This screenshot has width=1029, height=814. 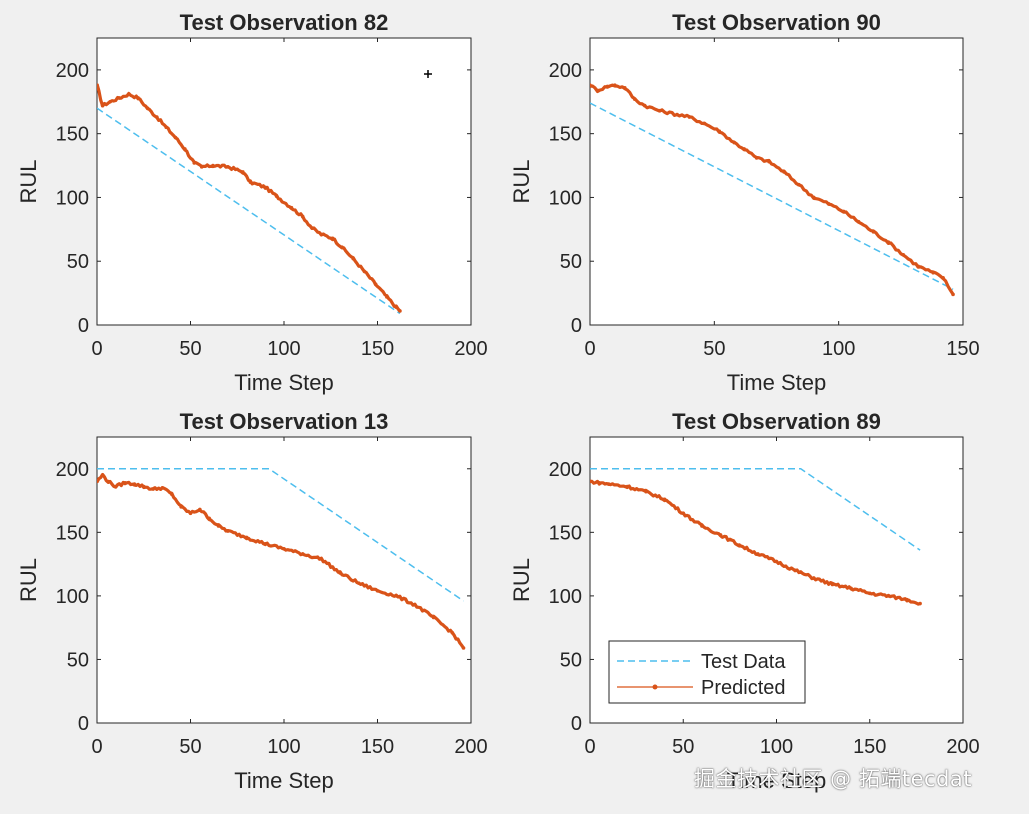 What do you see at coordinates (428, 74) in the screenshot?
I see `crosshair-cursor-icon` at bounding box center [428, 74].